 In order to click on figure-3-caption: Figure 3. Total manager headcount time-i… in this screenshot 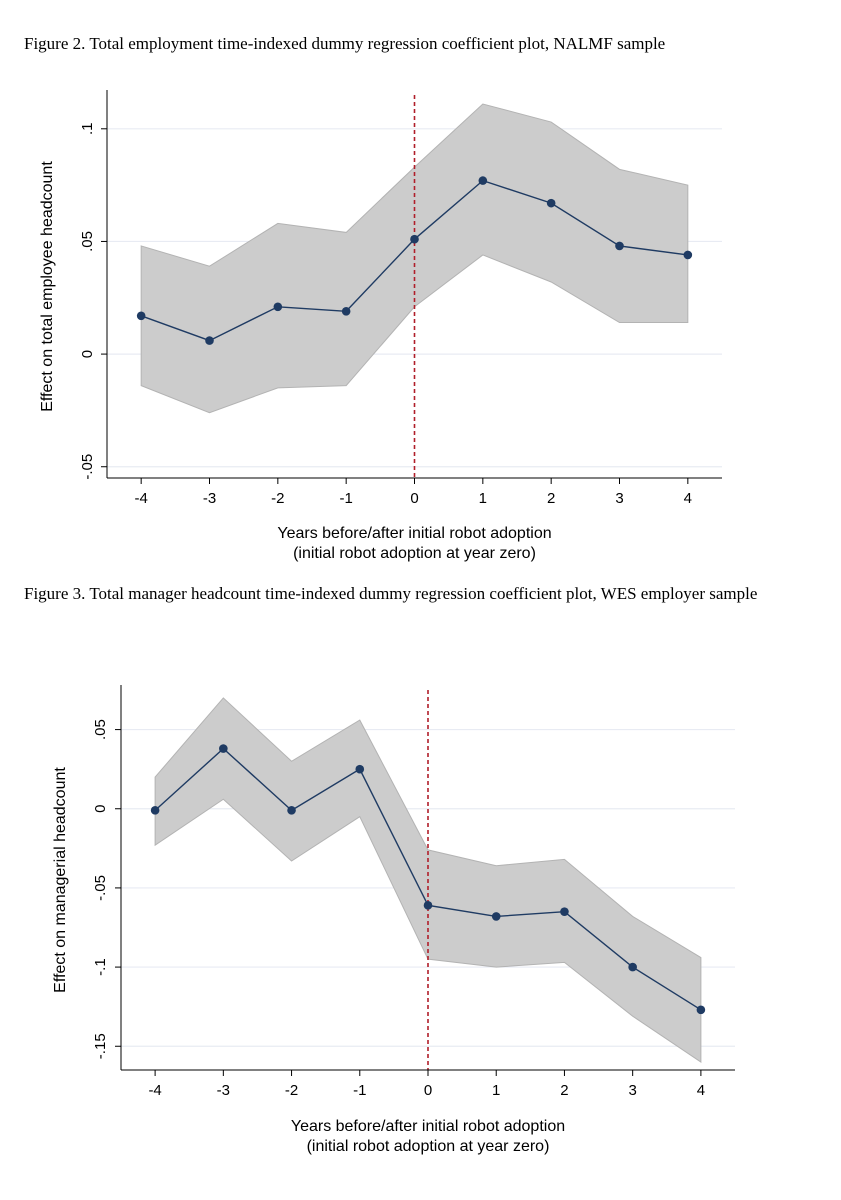, I will do `click(391, 593)`.